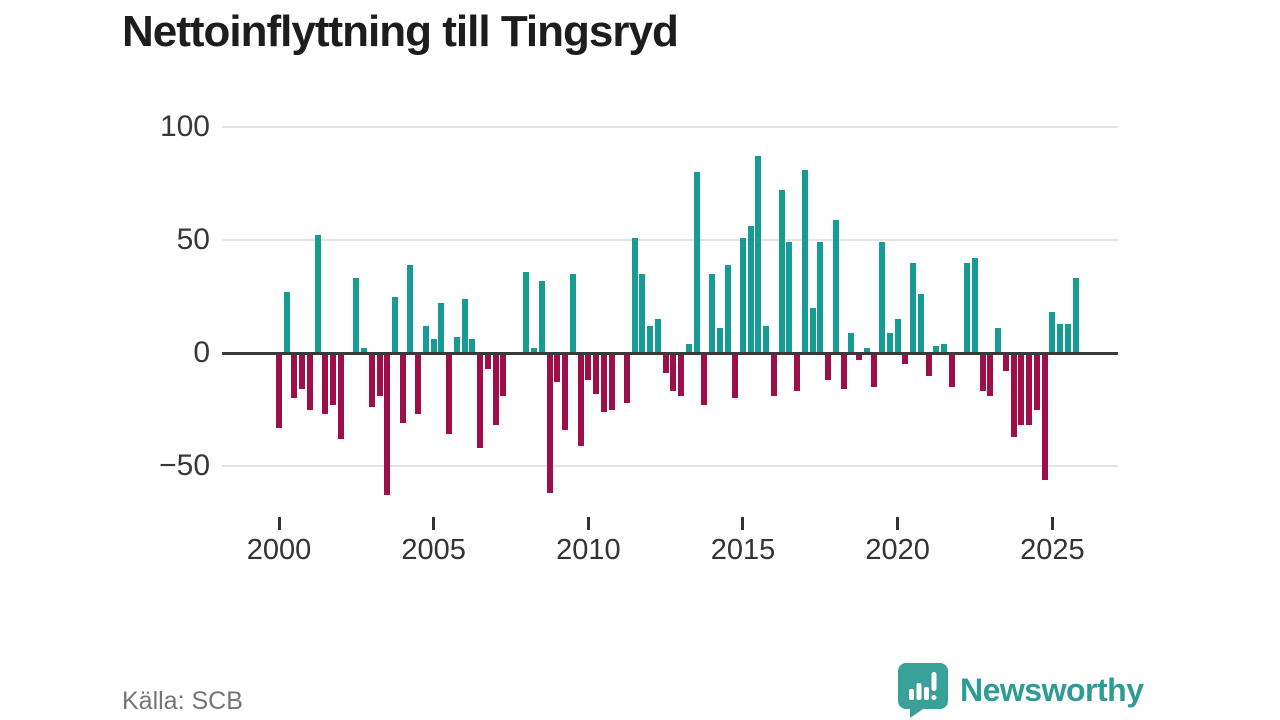 This screenshot has width=1280, height=720. Describe the element at coordinates (588, 523) in the screenshot. I see `x-tick-2010` at that location.